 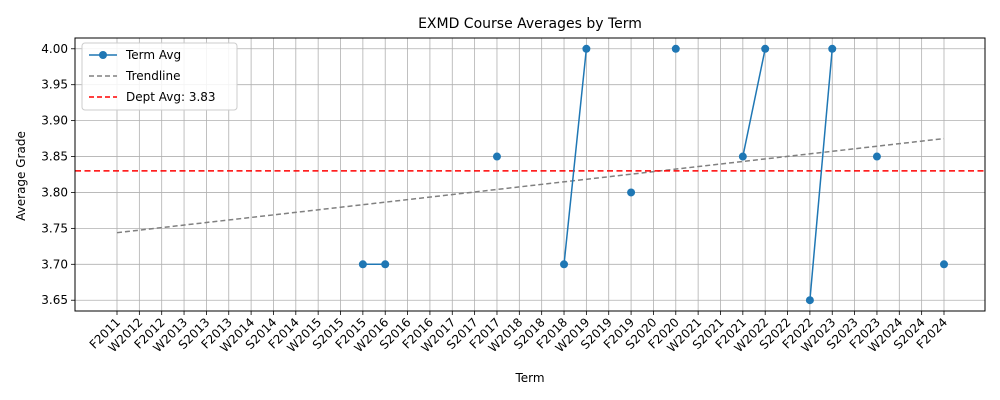 I want to click on legend-marker-term-avg, so click(x=103, y=55).